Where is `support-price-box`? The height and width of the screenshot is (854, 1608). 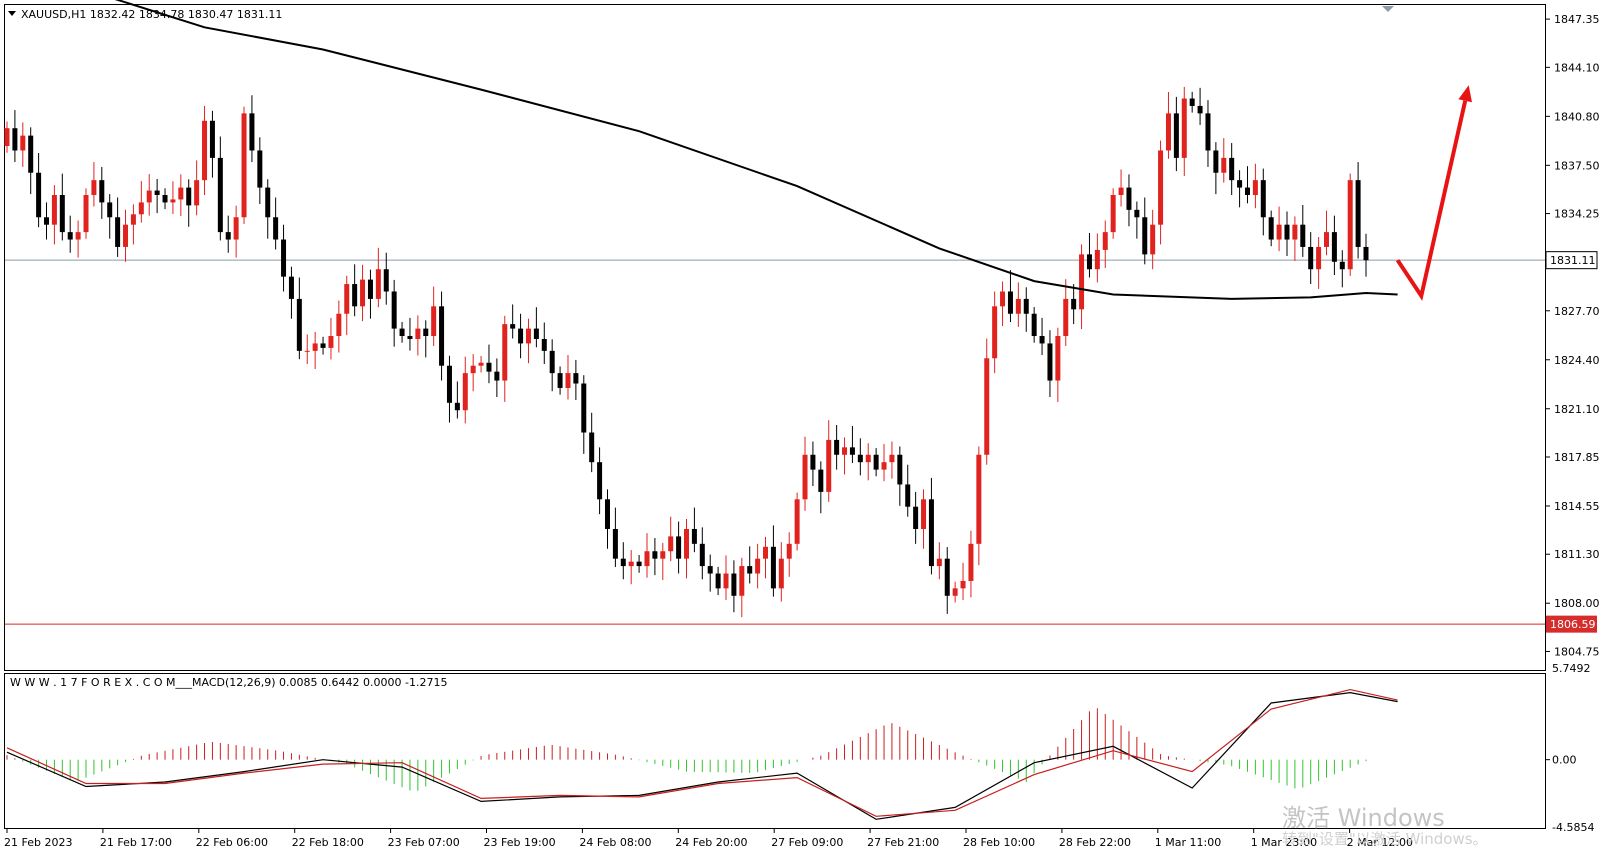
support-price-box is located at coordinates (1571, 624).